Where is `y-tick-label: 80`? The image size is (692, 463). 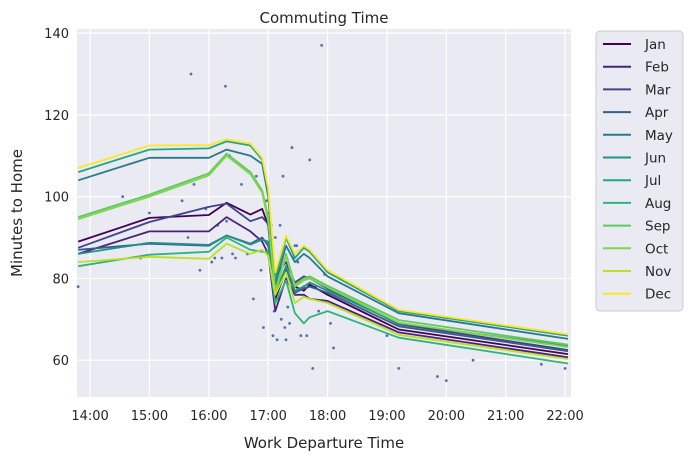 y-tick-label: 80 is located at coordinates (60, 279).